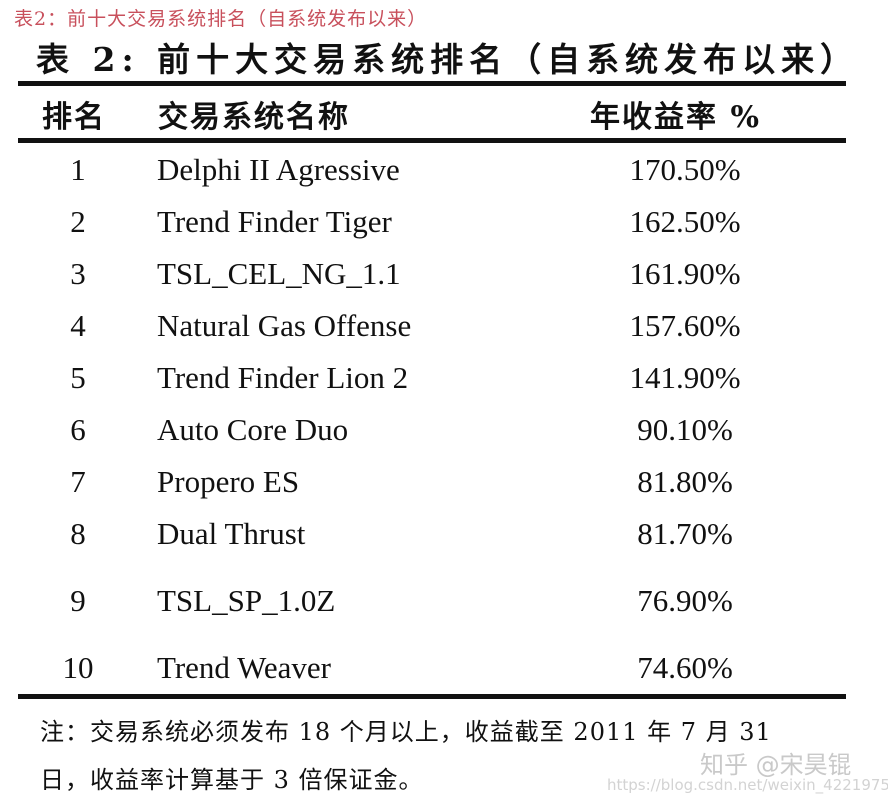  Describe the element at coordinates (444, 172) in the screenshot. I see `table-row: 1 Delphi II Agressive 170.50%` at that location.